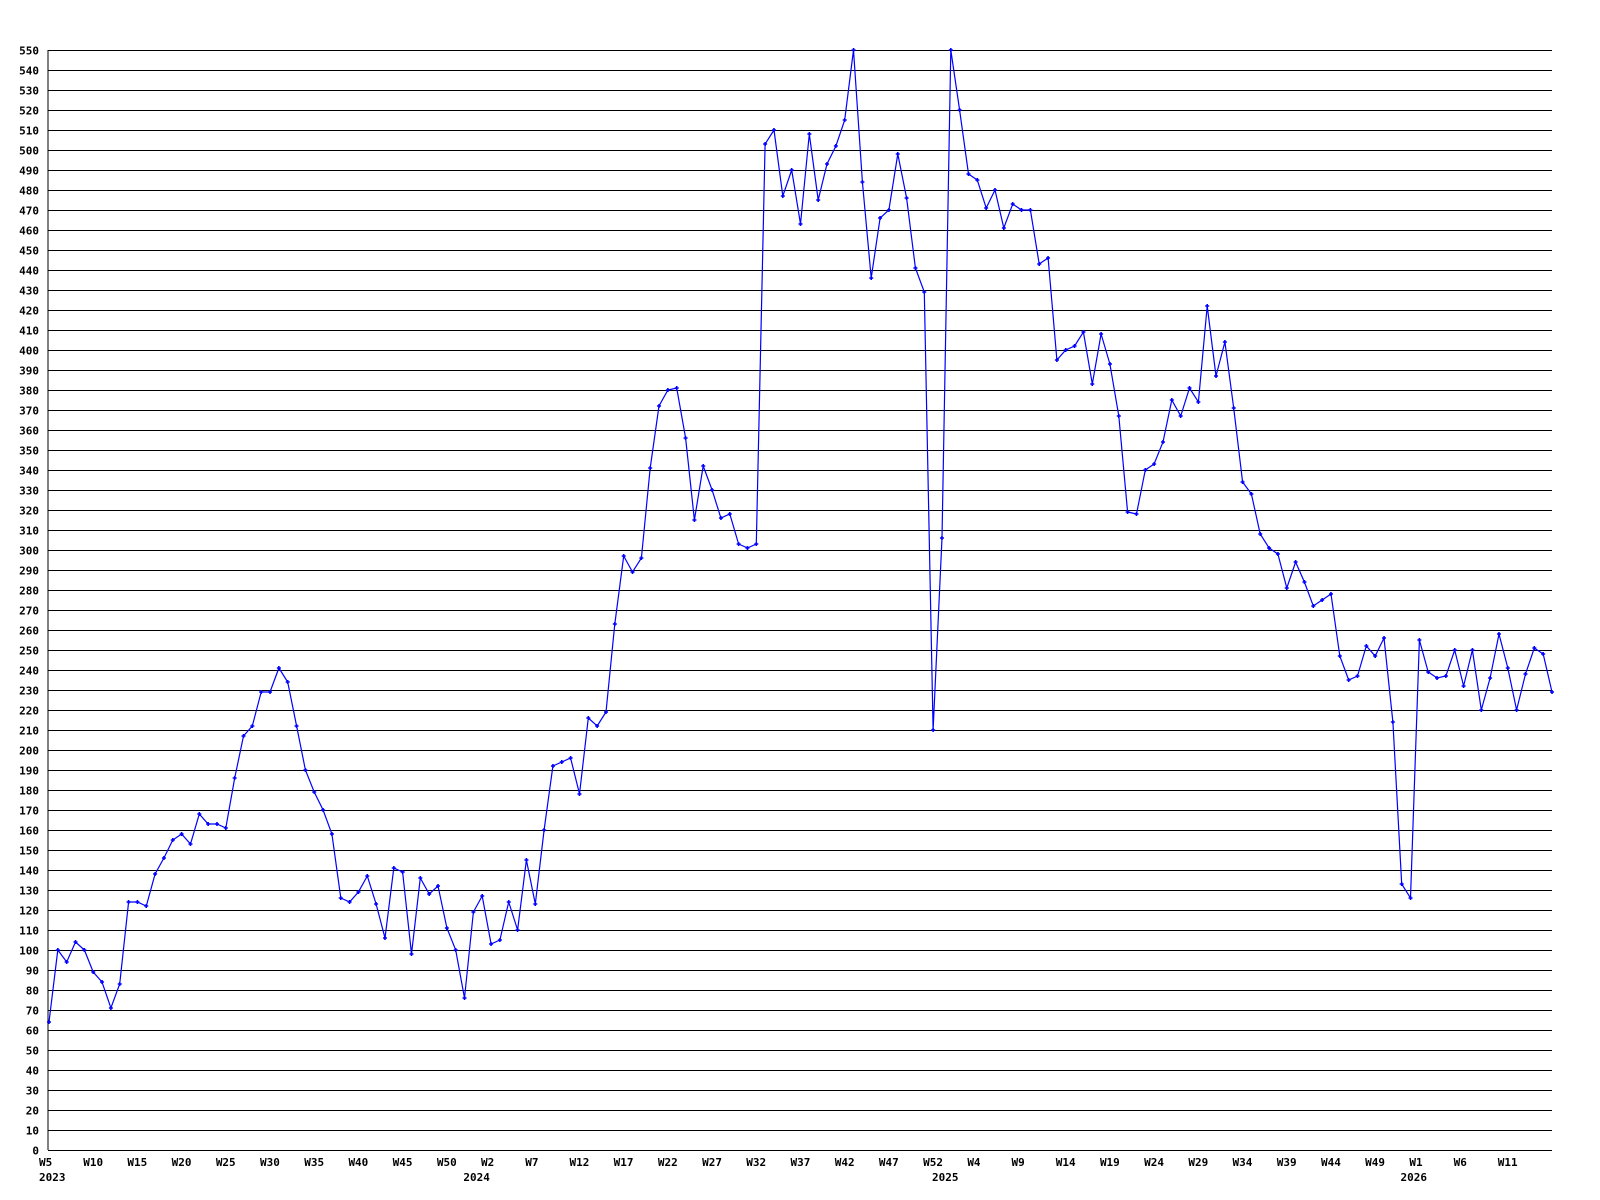 Image resolution: width=1600 pixels, height=1200 pixels. I want to click on y-tick-label: 300, so click(29, 551).